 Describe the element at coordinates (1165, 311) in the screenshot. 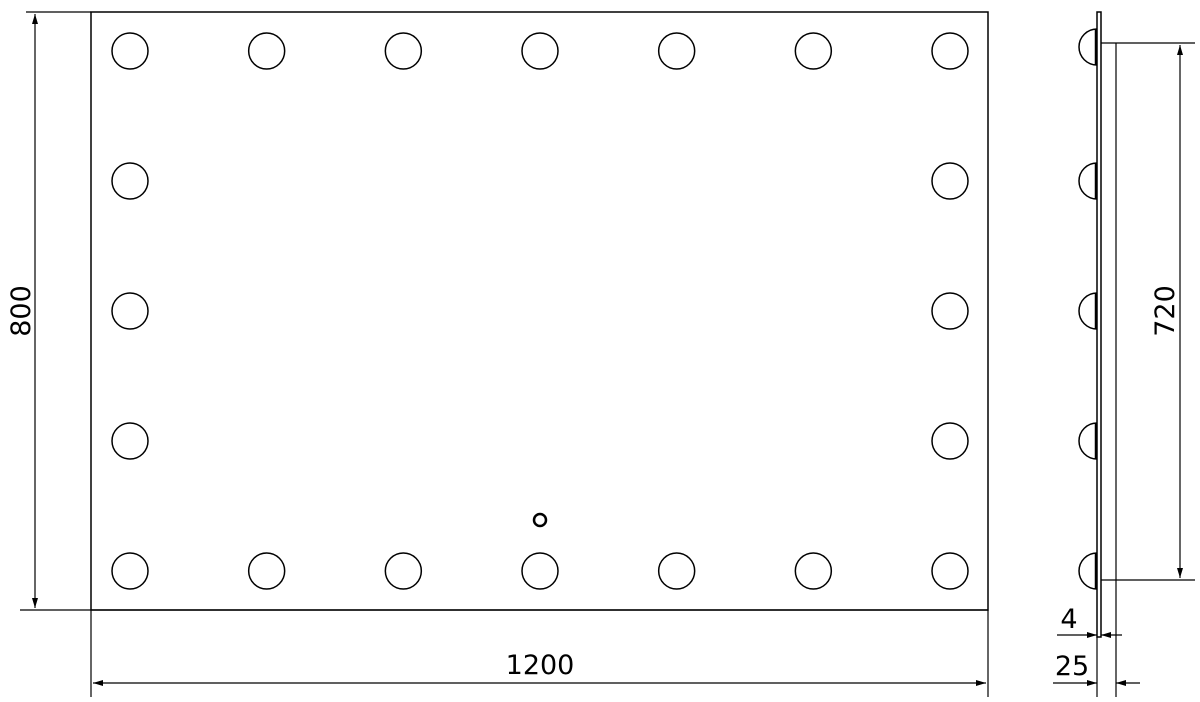

I see `bulb-spacing-label: 720` at that location.